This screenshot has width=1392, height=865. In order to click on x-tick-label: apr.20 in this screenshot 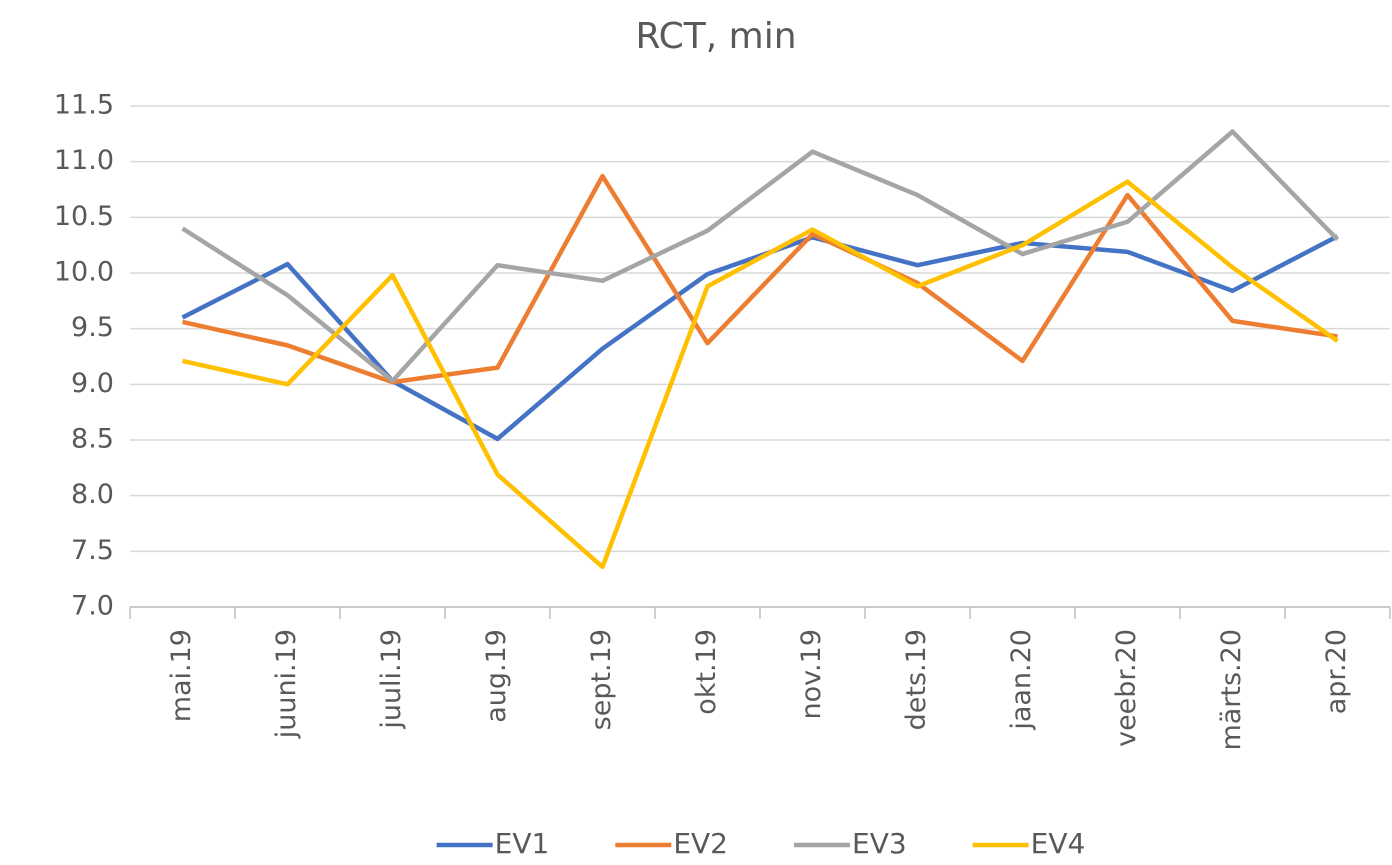, I will do `click(1336, 671)`.